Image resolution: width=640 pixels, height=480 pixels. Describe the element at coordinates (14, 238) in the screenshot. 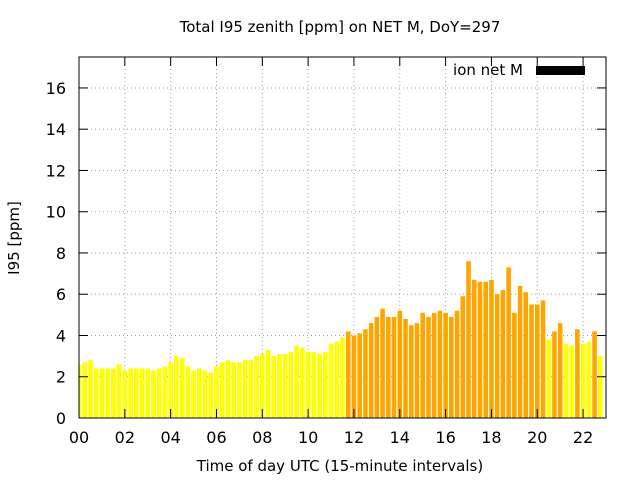

I see `y-axis-title: I95 [ppm]` at that location.